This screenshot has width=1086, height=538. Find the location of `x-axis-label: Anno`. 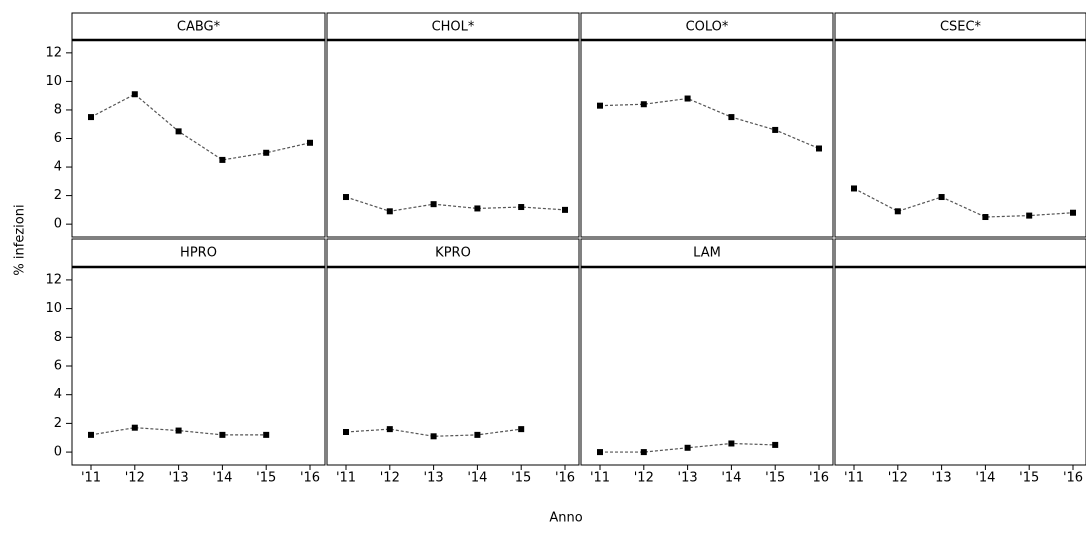

x-axis-label: Anno is located at coordinates (565, 518).